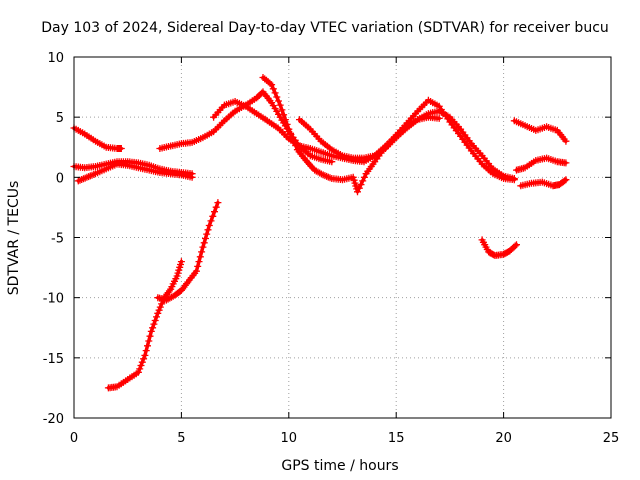 The height and width of the screenshot is (480, 640). Describe the element at coordinates (543, 183) in the screenshot. I see `data-series-arc13` at that location.